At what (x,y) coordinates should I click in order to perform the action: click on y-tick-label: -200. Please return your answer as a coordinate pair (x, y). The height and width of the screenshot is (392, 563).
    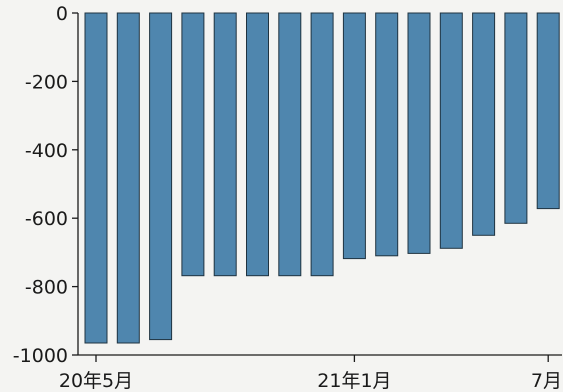
    Looking at the image, I should click on (46, 82).